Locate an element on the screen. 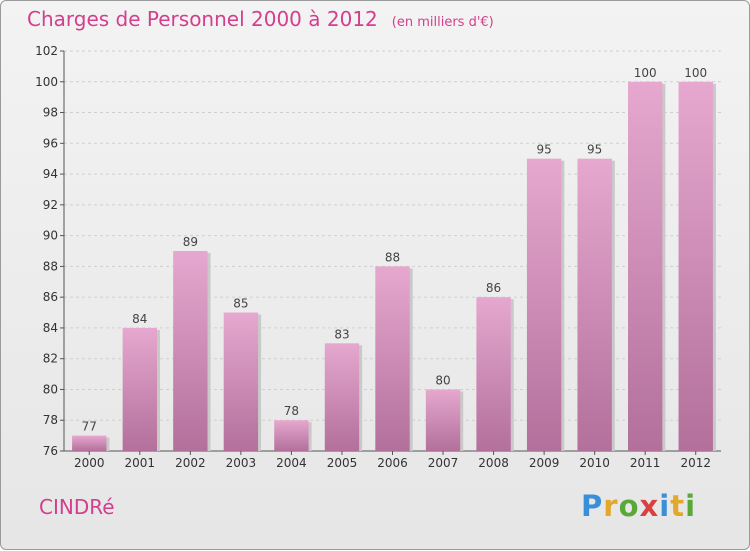 The image size is (750, 551). x-tick-label: 2000 is located at coordinates (89, 463).